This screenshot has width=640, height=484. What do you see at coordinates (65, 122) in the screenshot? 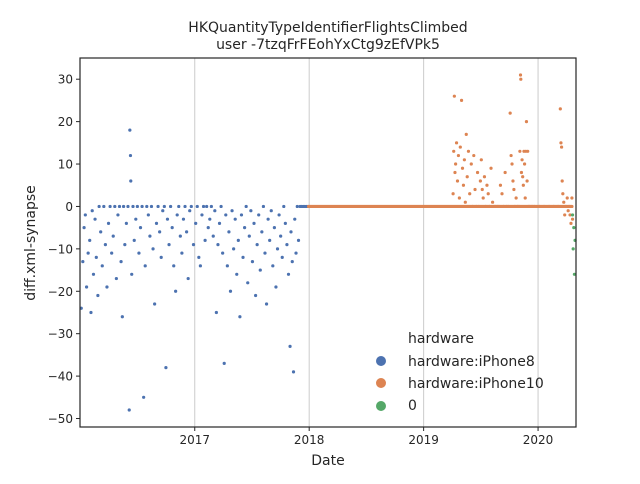
I see `y-tick-label: 20` at bounding box center [65, 122].